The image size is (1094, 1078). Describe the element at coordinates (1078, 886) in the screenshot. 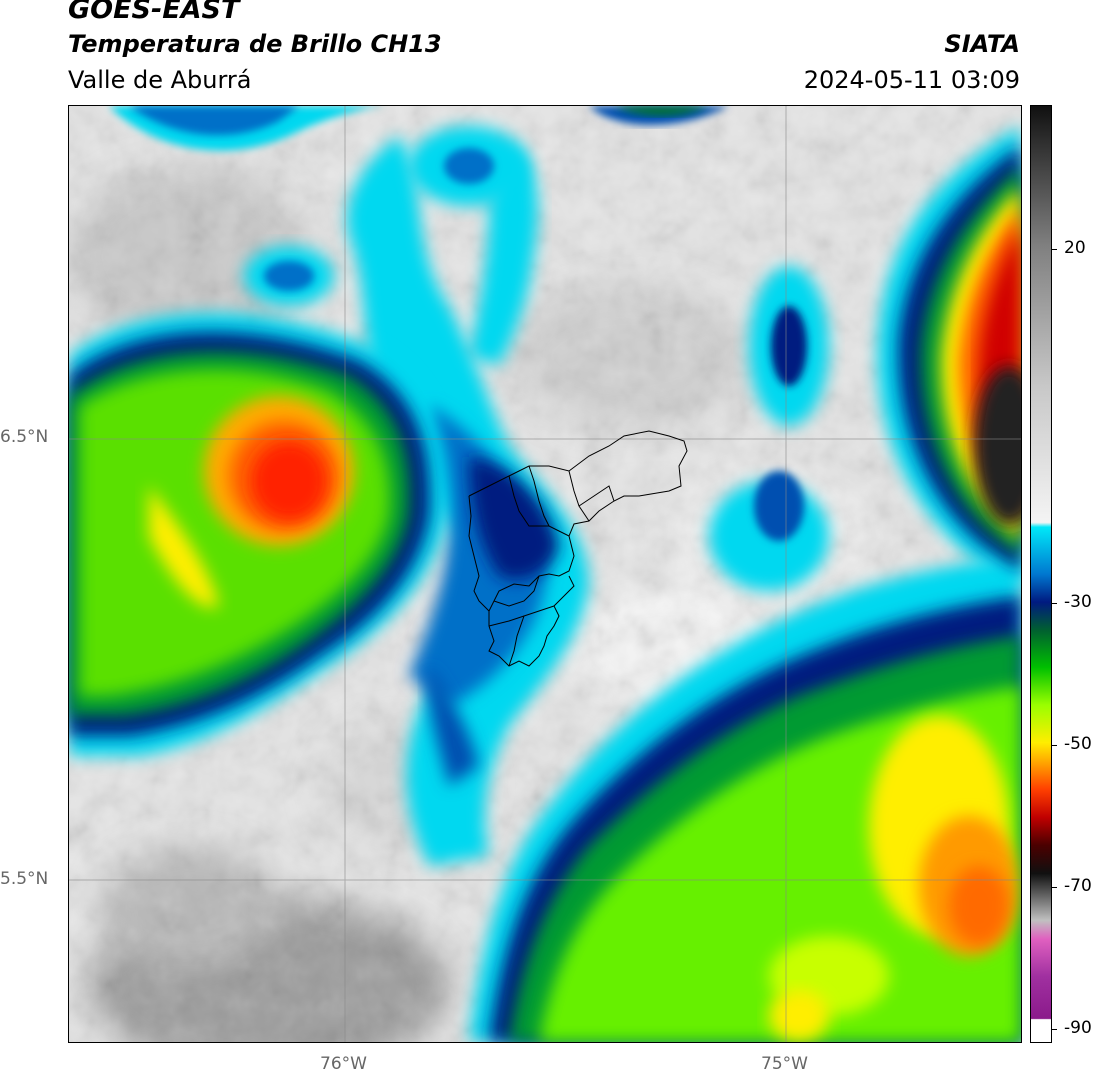

I see `cb-label-minus70: -70` at that location.